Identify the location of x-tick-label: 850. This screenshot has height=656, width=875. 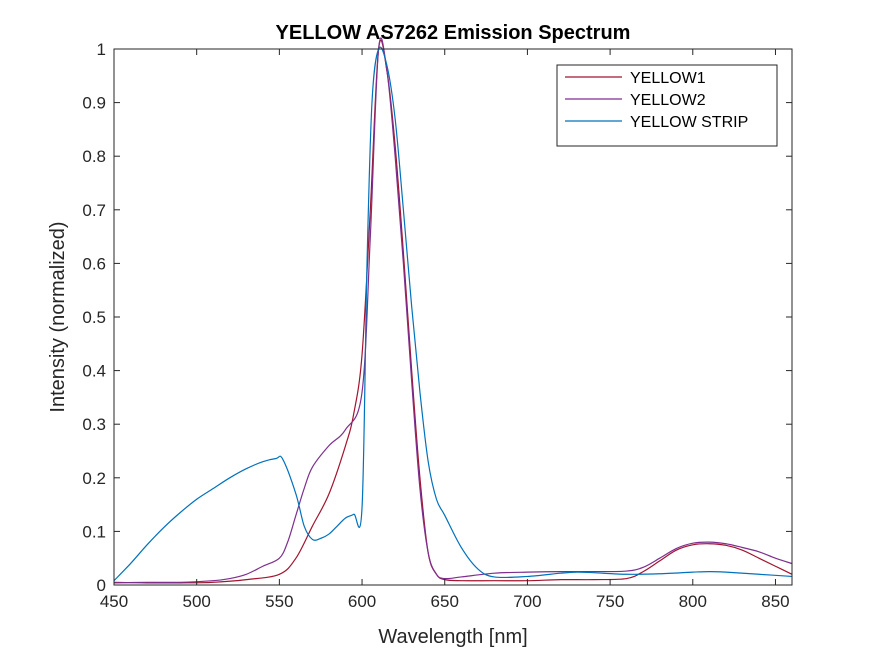
(775, 601).